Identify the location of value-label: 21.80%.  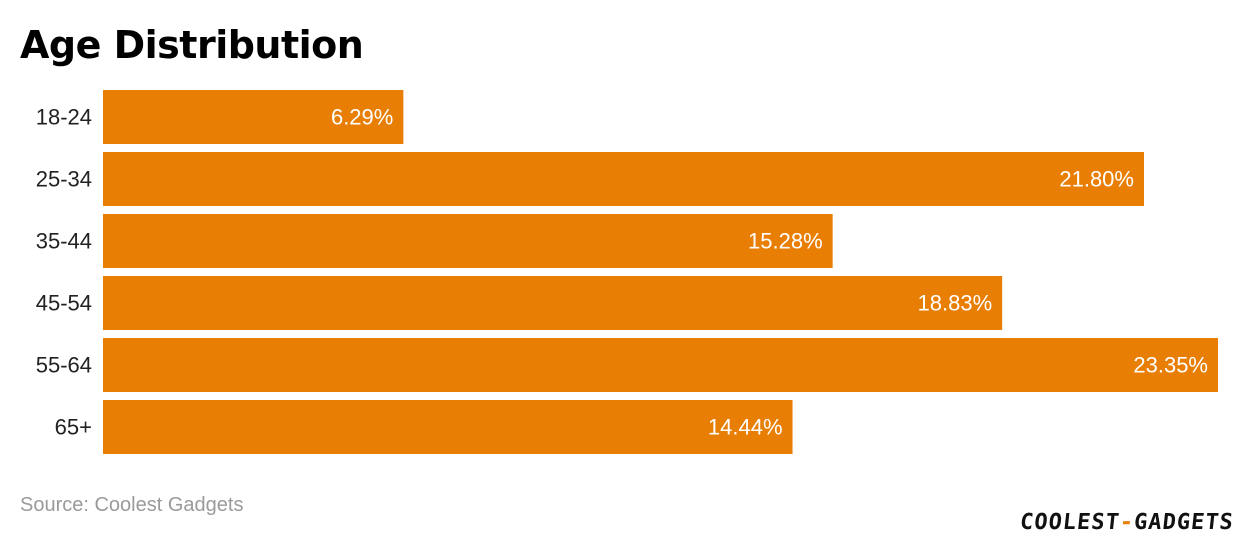
(1096, 179).